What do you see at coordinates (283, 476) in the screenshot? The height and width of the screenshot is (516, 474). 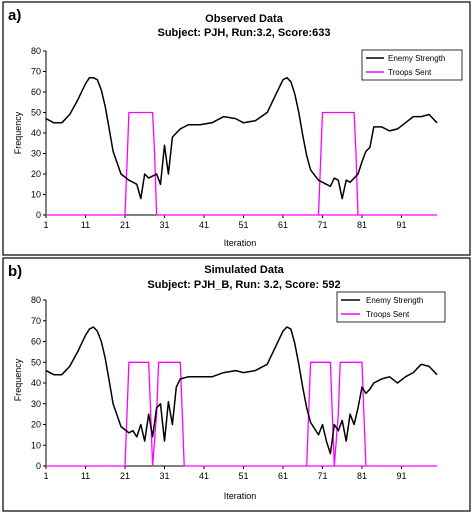 I see `panel-b-x-tick-label: 61` at bounding box center [283, 476].